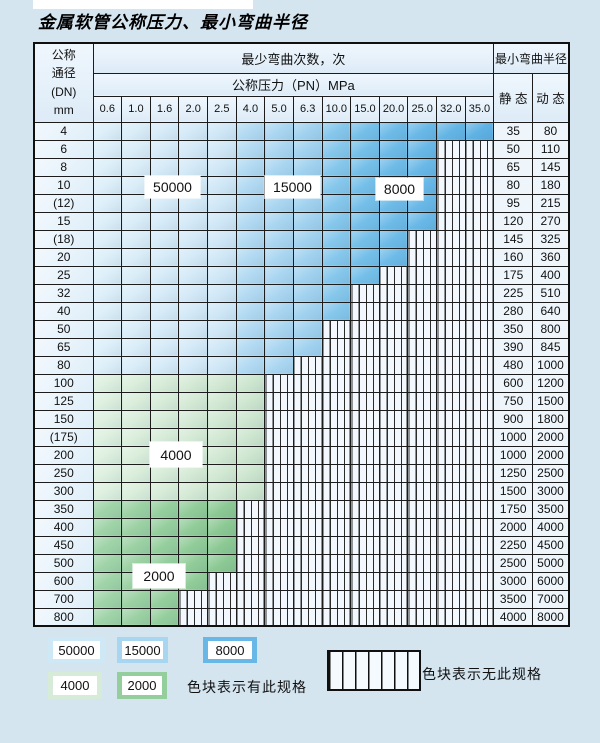  I want to click on dn-value: (12), so click(63, 203).